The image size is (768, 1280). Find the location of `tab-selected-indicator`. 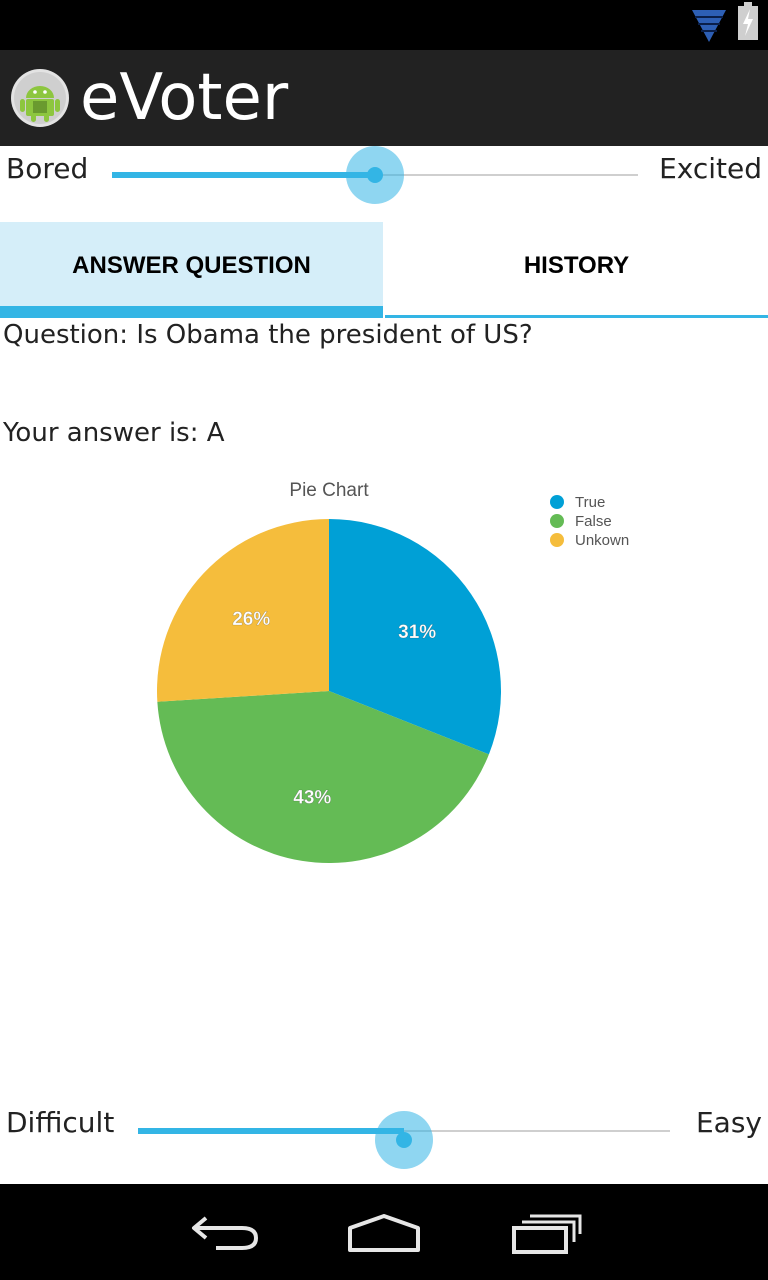

tab-selected-indicator is located at coordinates (191, 312).